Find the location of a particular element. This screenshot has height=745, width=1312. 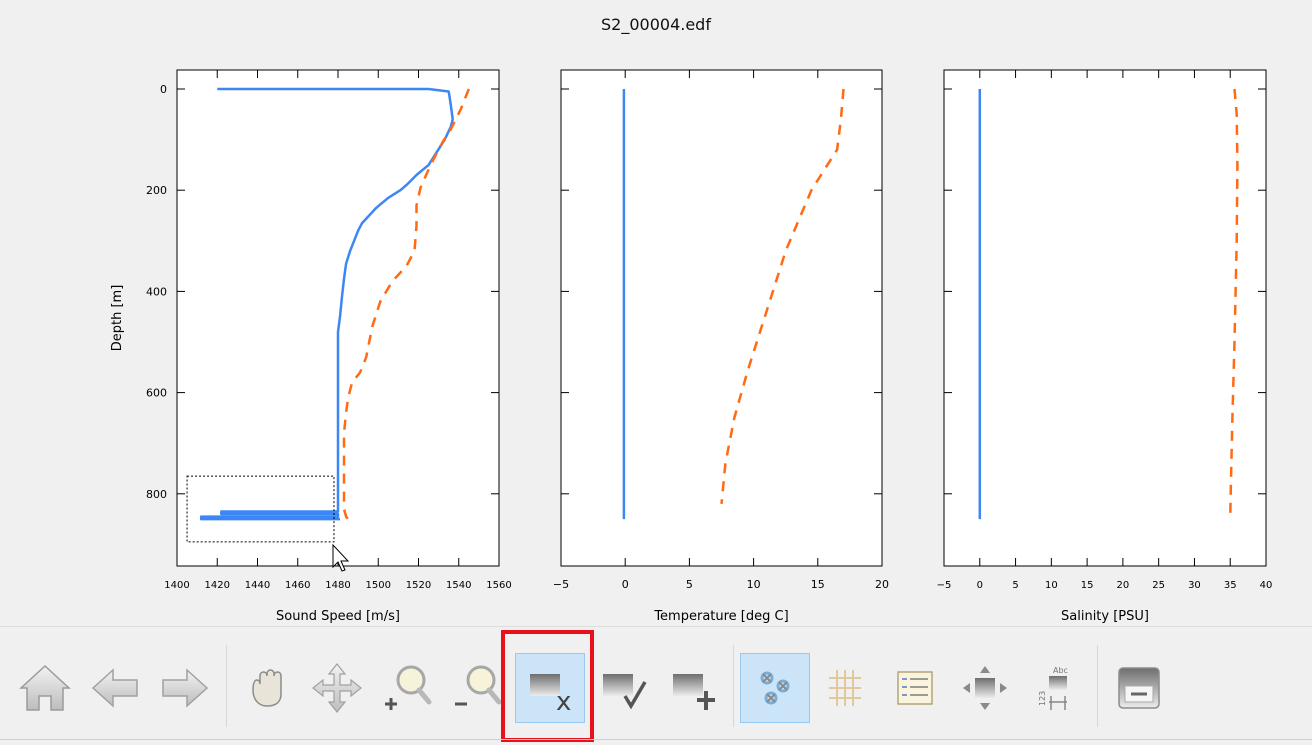

x-tick-label: 1560 is located at coordinates (498, 585).